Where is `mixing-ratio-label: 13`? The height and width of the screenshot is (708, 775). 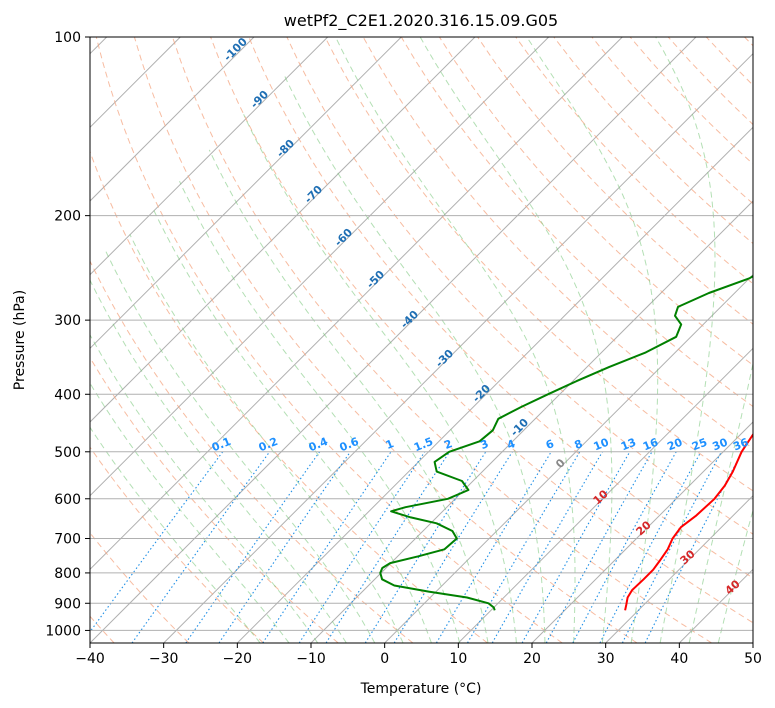
mixing-ratio-label: 13 is located at coordinates (628, 445).